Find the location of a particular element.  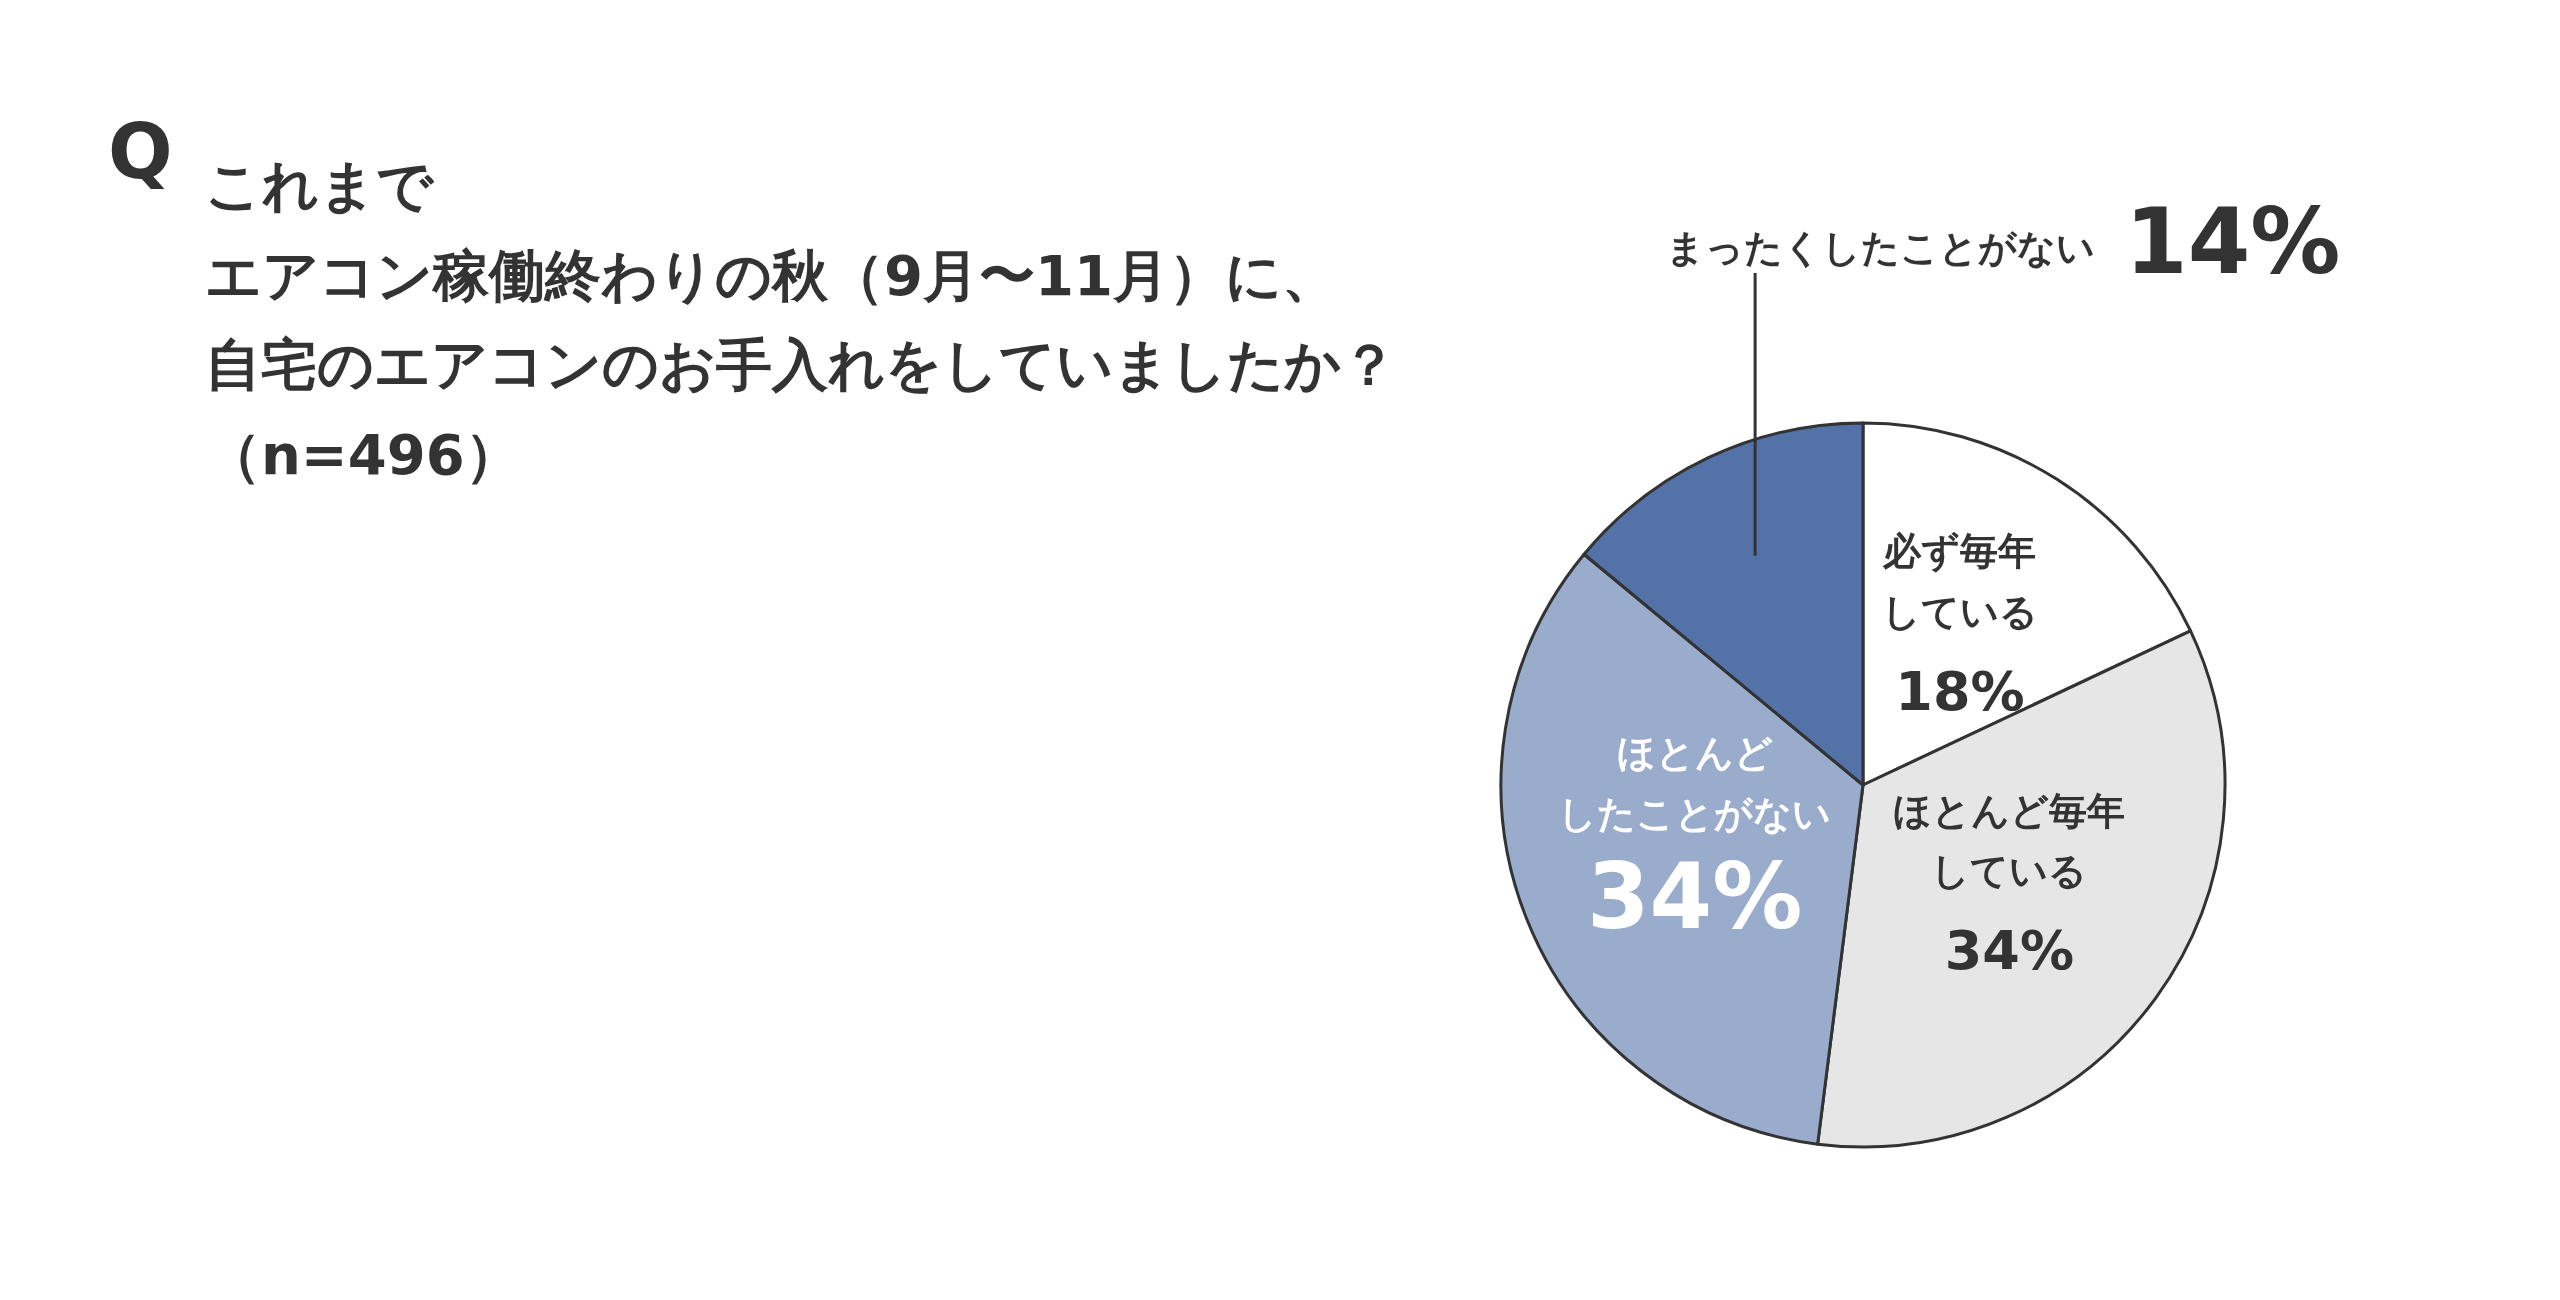

slice-label: ほとんどしたことがない is located at coordinates (1695, 783).